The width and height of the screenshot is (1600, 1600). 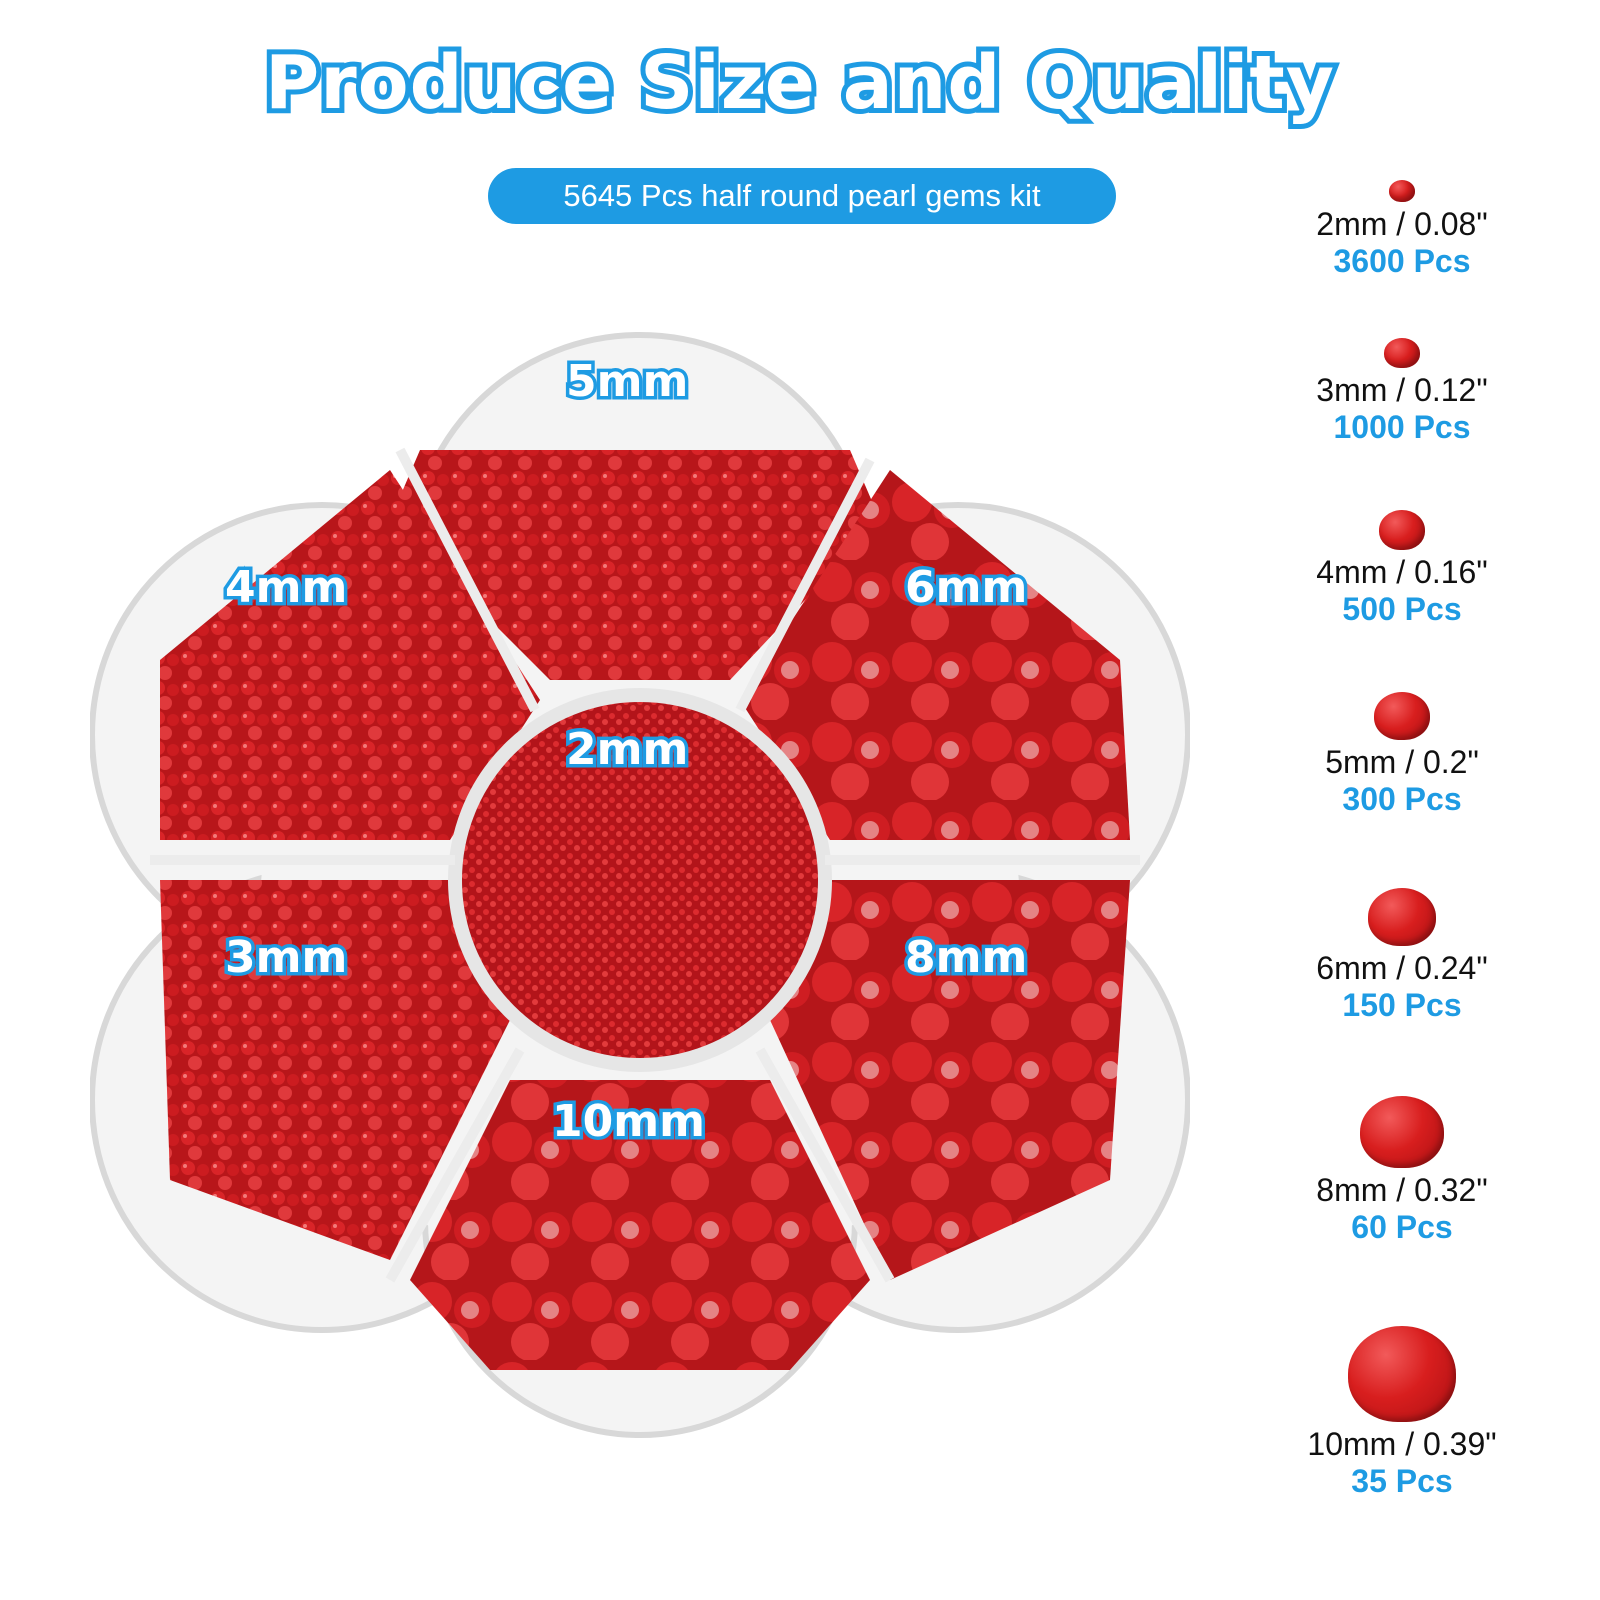 I want to click on legend-size: 5mm / 0.2", so click(x=1402, y=762).